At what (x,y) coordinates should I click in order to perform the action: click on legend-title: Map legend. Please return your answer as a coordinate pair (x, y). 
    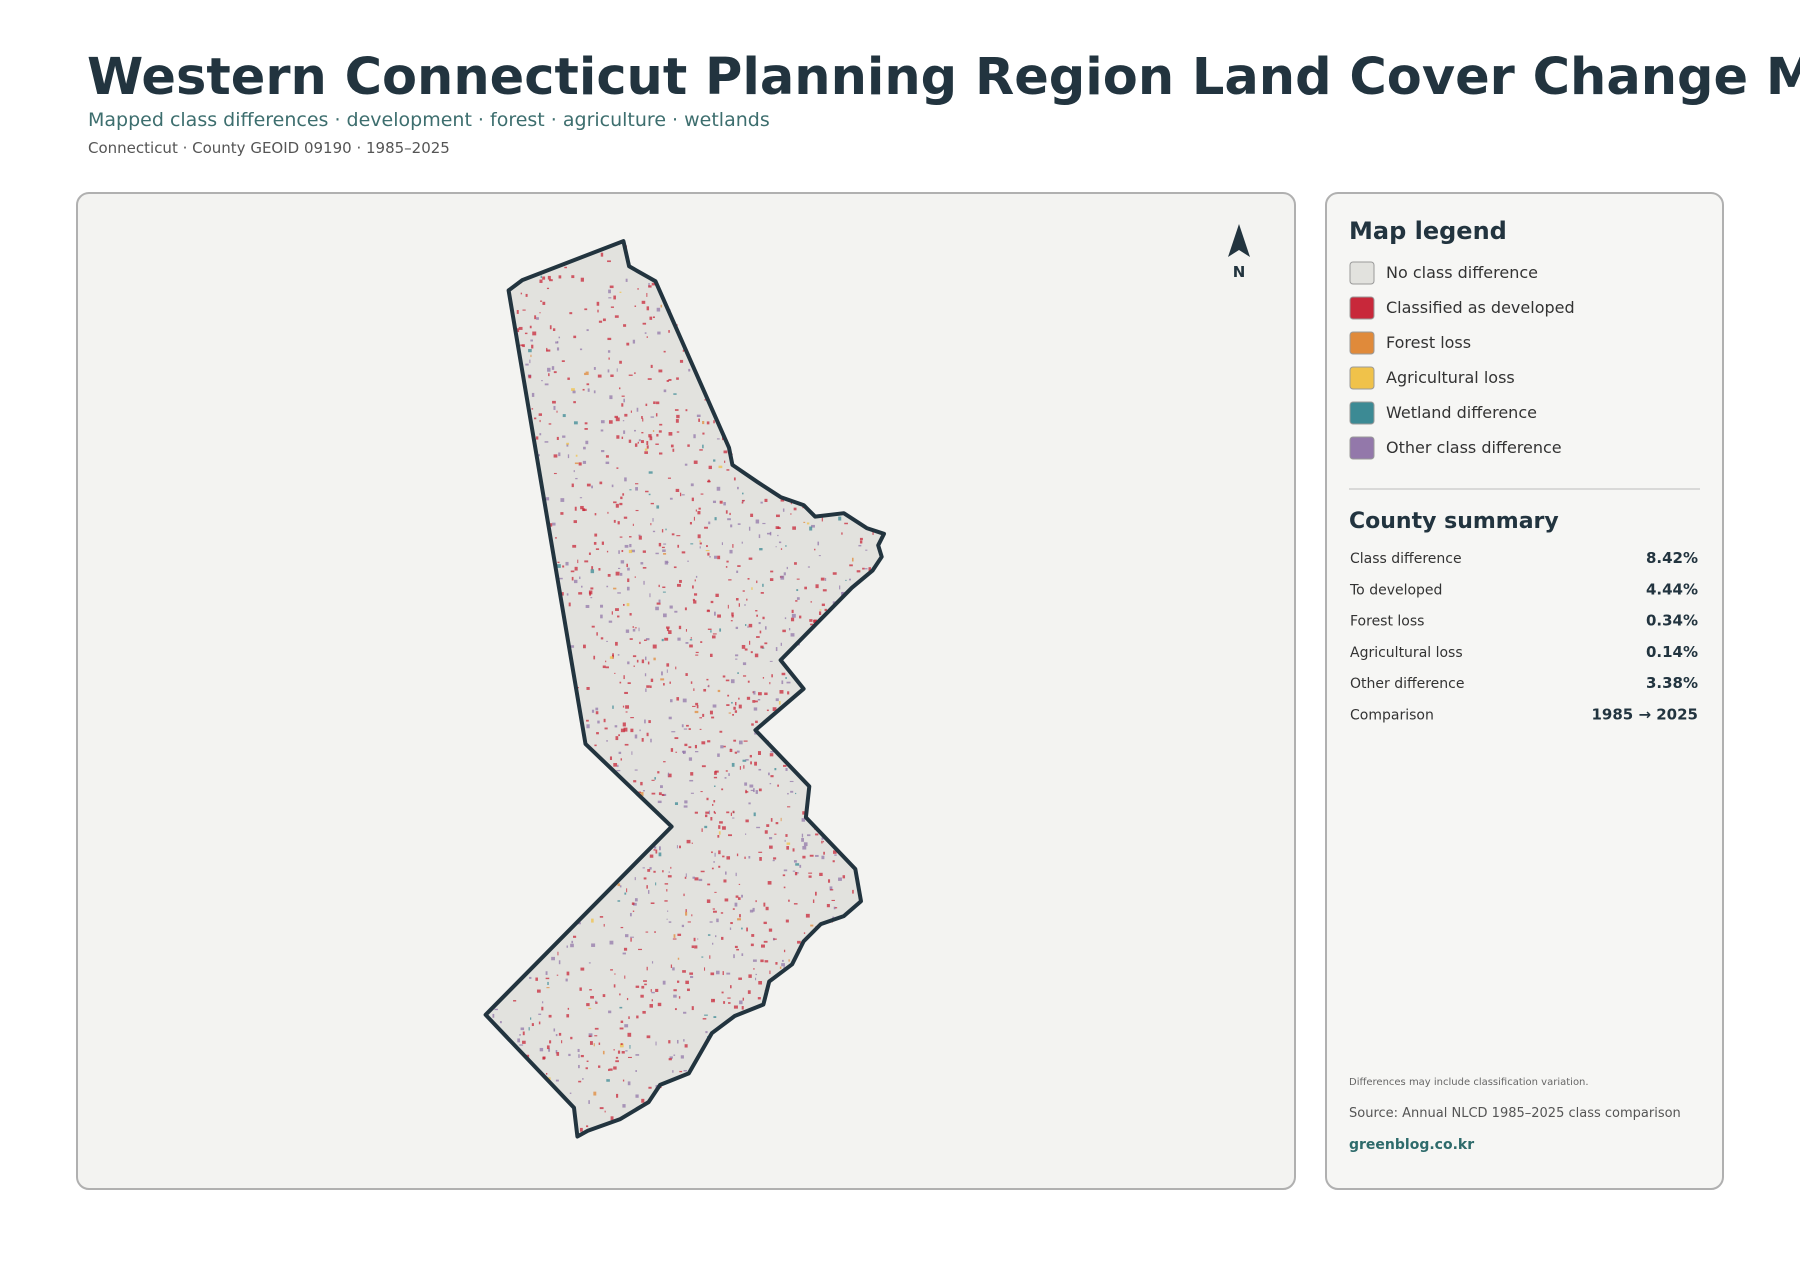
    Looking at the image, I should click on (1428, 231).